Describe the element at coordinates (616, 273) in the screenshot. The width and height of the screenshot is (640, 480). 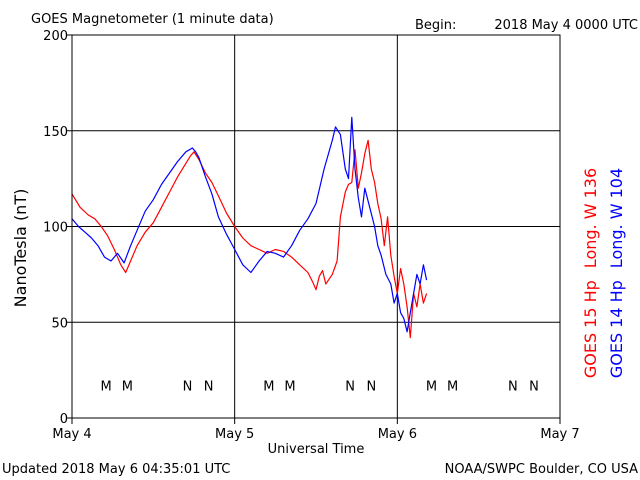
I see `legend-goes14: GOES 14 Hp Long. W 104` at that location.